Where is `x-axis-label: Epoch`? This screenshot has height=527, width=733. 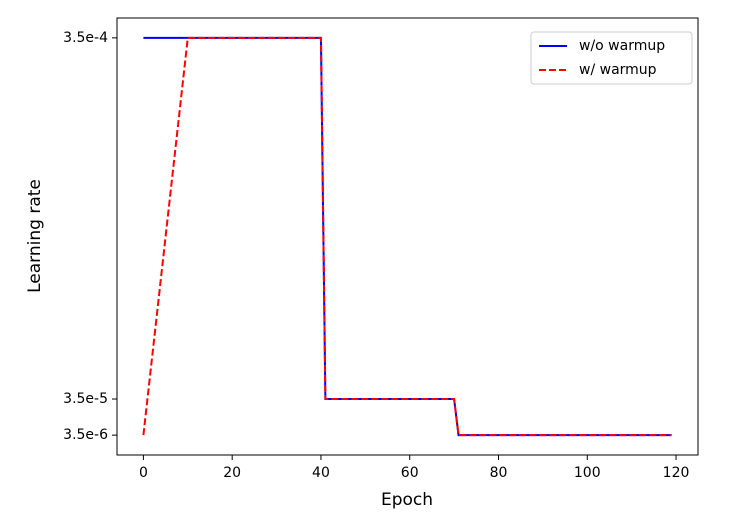
x-axis-label: Epoch is located at coordinates (407, 500).